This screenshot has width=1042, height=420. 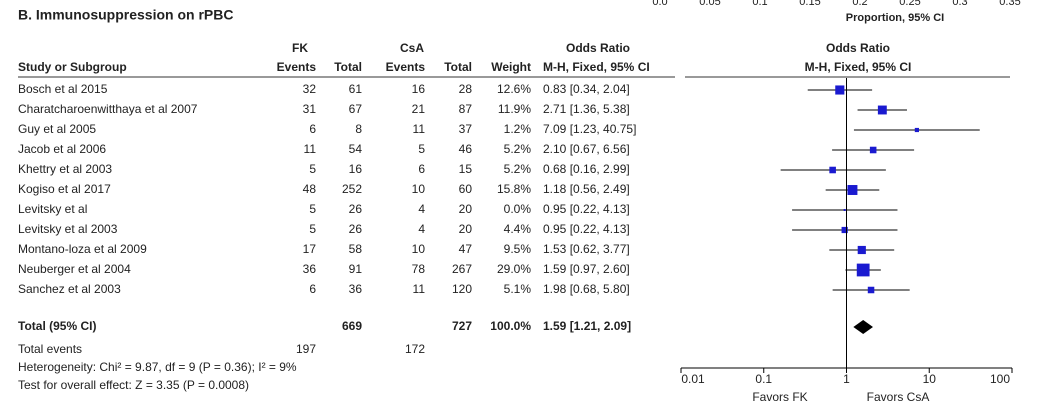 What do you see at coordinates (352, 189) in the screenshot?
I see `cell: 252` at bounding box center [352, 189].